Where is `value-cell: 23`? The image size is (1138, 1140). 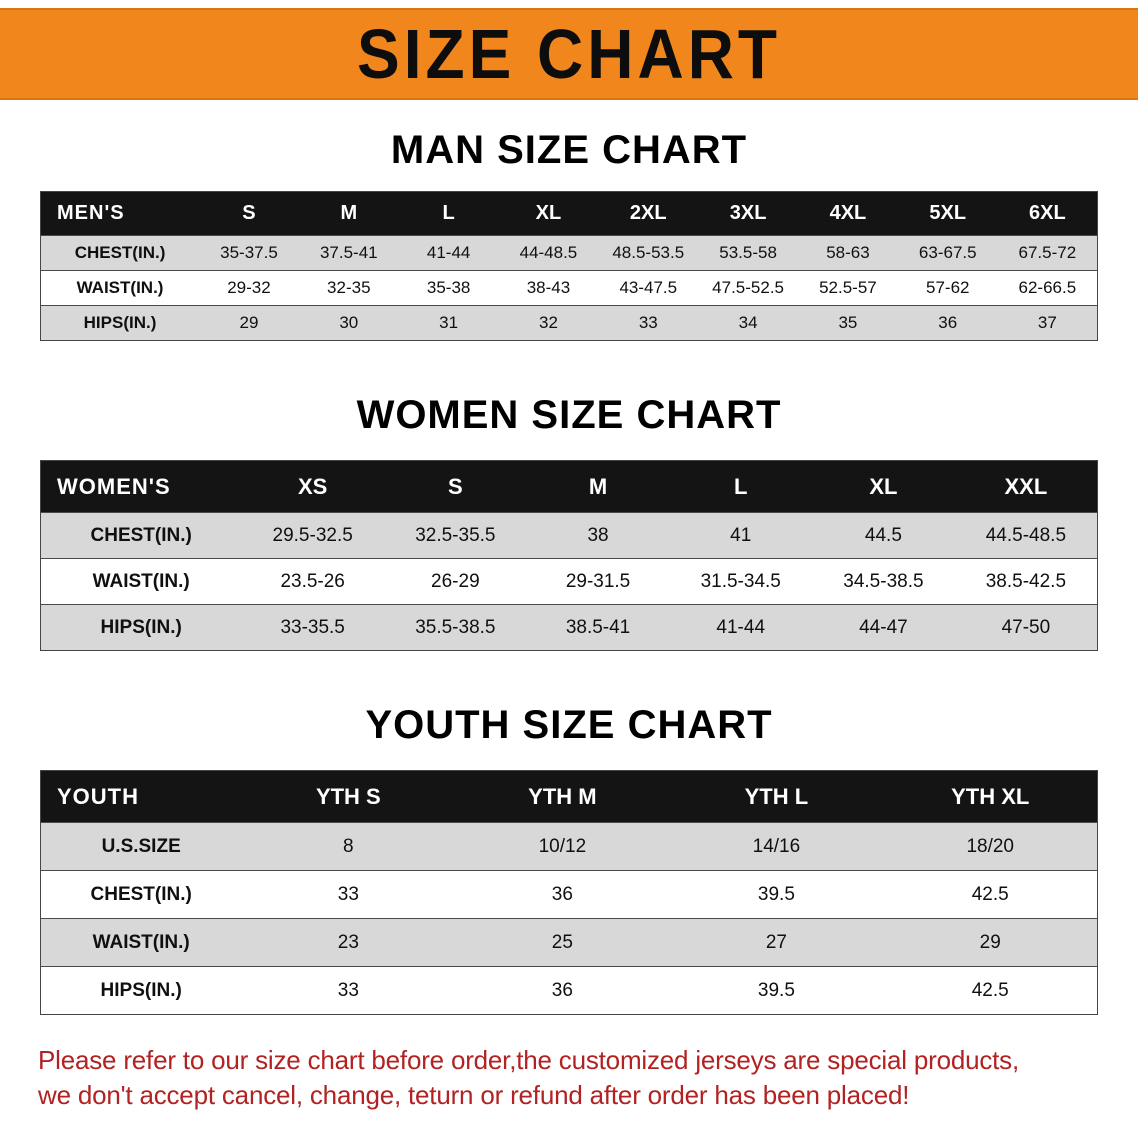 value-cell: 23 is located at coordinates (348, 942).